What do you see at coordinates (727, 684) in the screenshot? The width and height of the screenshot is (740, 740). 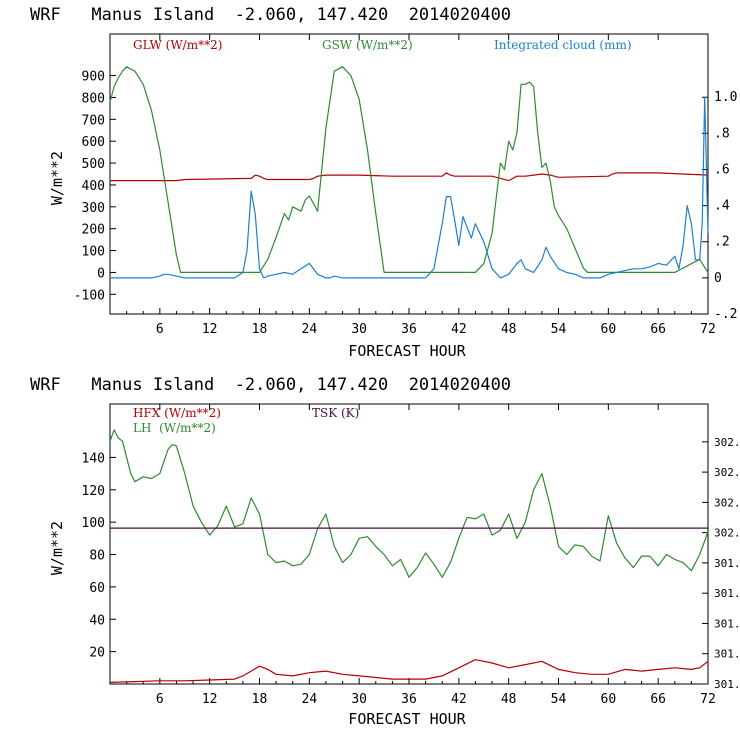 I see `y-right-tick-label: 301.0` at bounding box center [727, 684].